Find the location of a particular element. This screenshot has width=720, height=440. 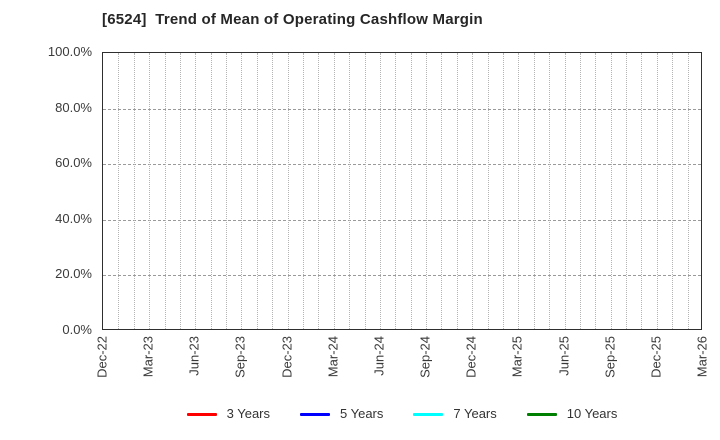

legend-item-3-years: 3 Years is located at coordinates (228, 414).